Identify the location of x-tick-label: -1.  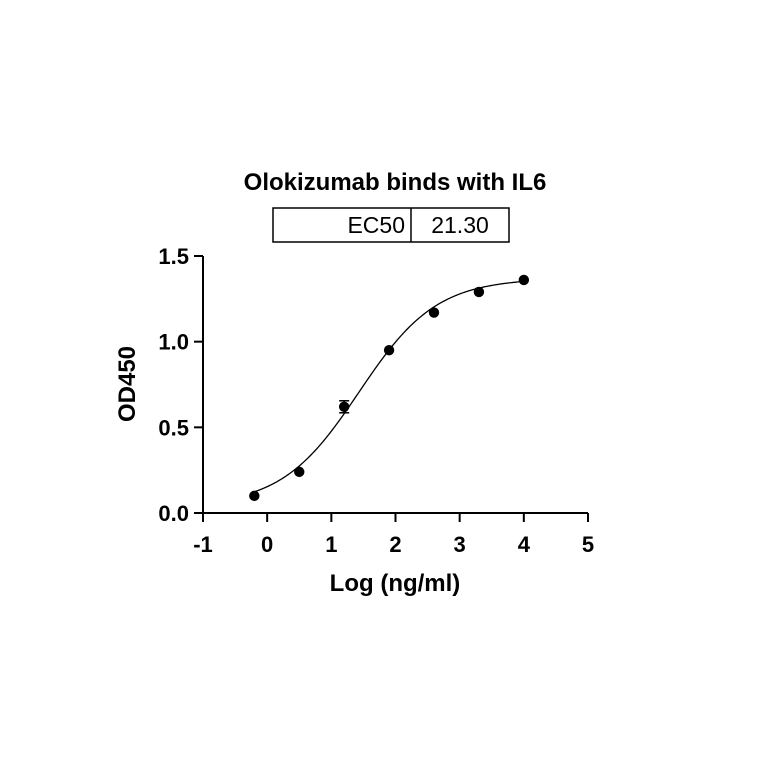
(203, 544).